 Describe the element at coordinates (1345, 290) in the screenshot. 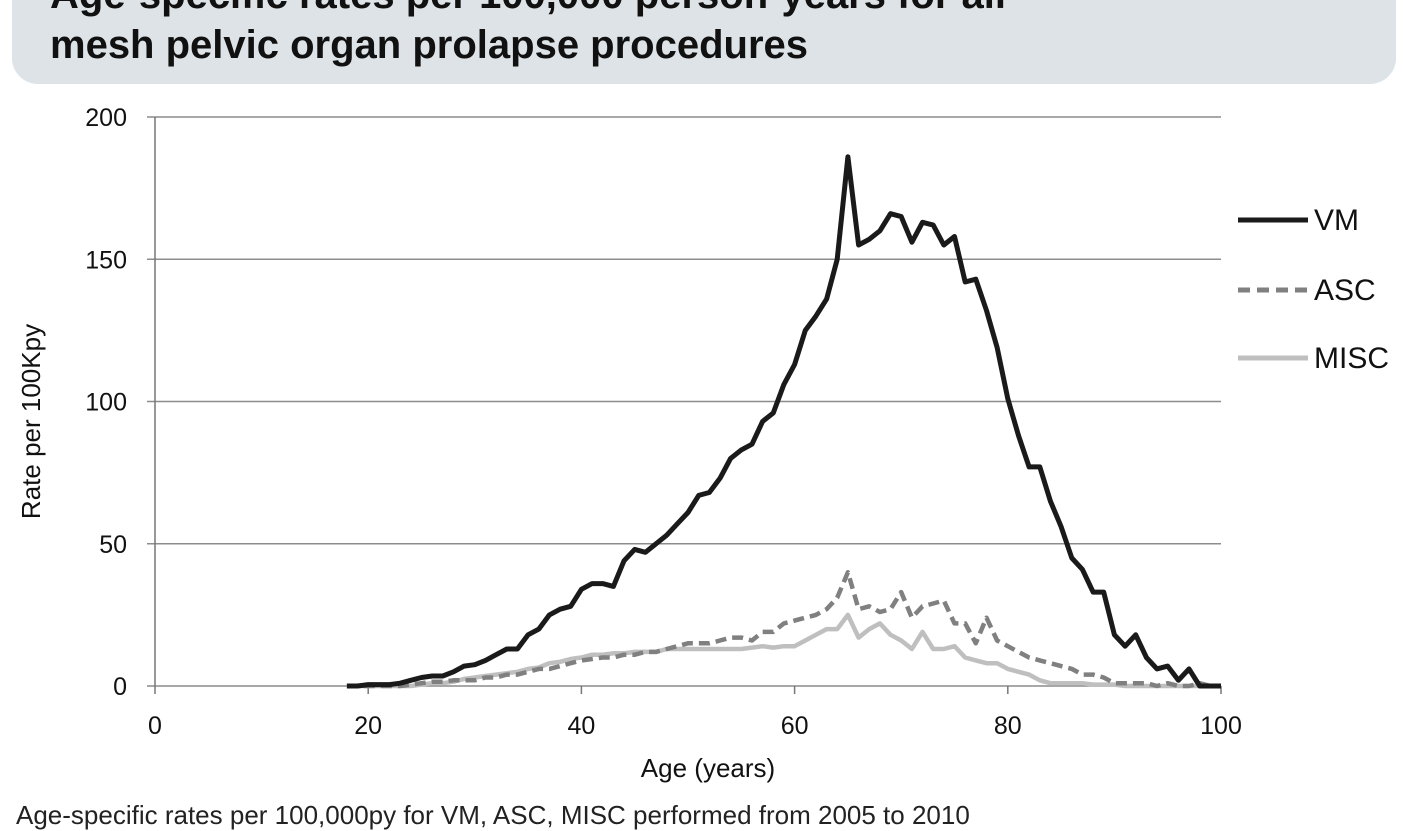

I see `legend-label-asc: ASC` at that location.